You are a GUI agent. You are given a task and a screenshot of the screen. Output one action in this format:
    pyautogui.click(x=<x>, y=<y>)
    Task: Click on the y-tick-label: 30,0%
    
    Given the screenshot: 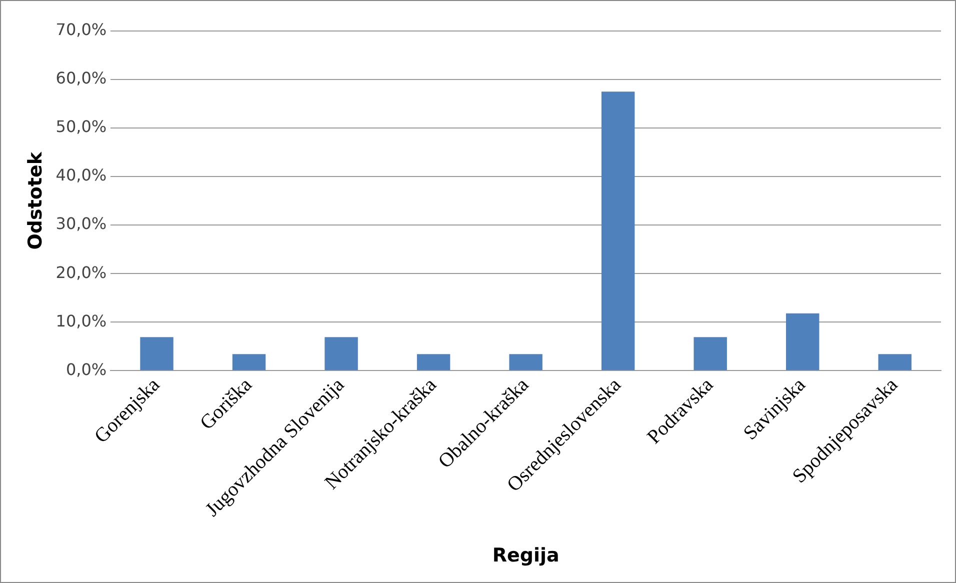 What is the action you would take?
    pyautogui.click(x=81, y=224)
    